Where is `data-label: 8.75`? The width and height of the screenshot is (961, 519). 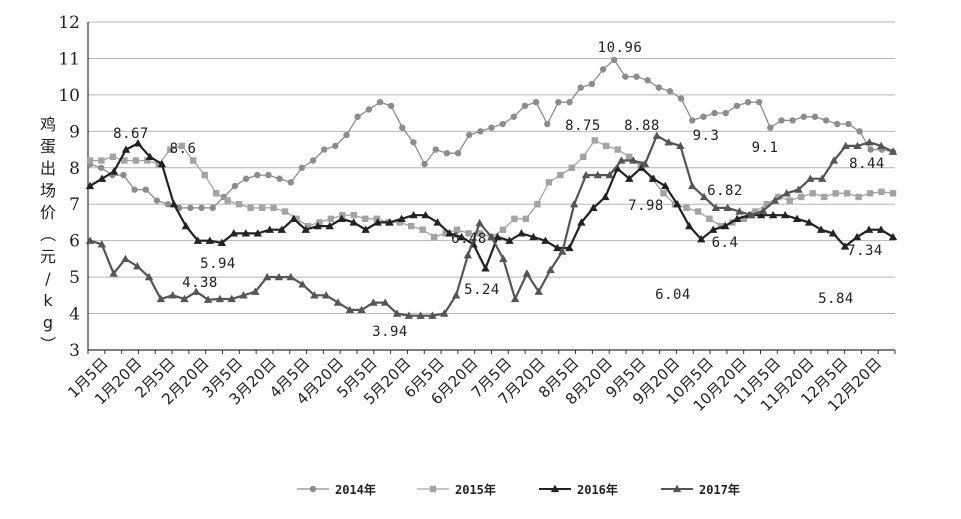 data-label: 8.75 is located at coordinates (583, 126).